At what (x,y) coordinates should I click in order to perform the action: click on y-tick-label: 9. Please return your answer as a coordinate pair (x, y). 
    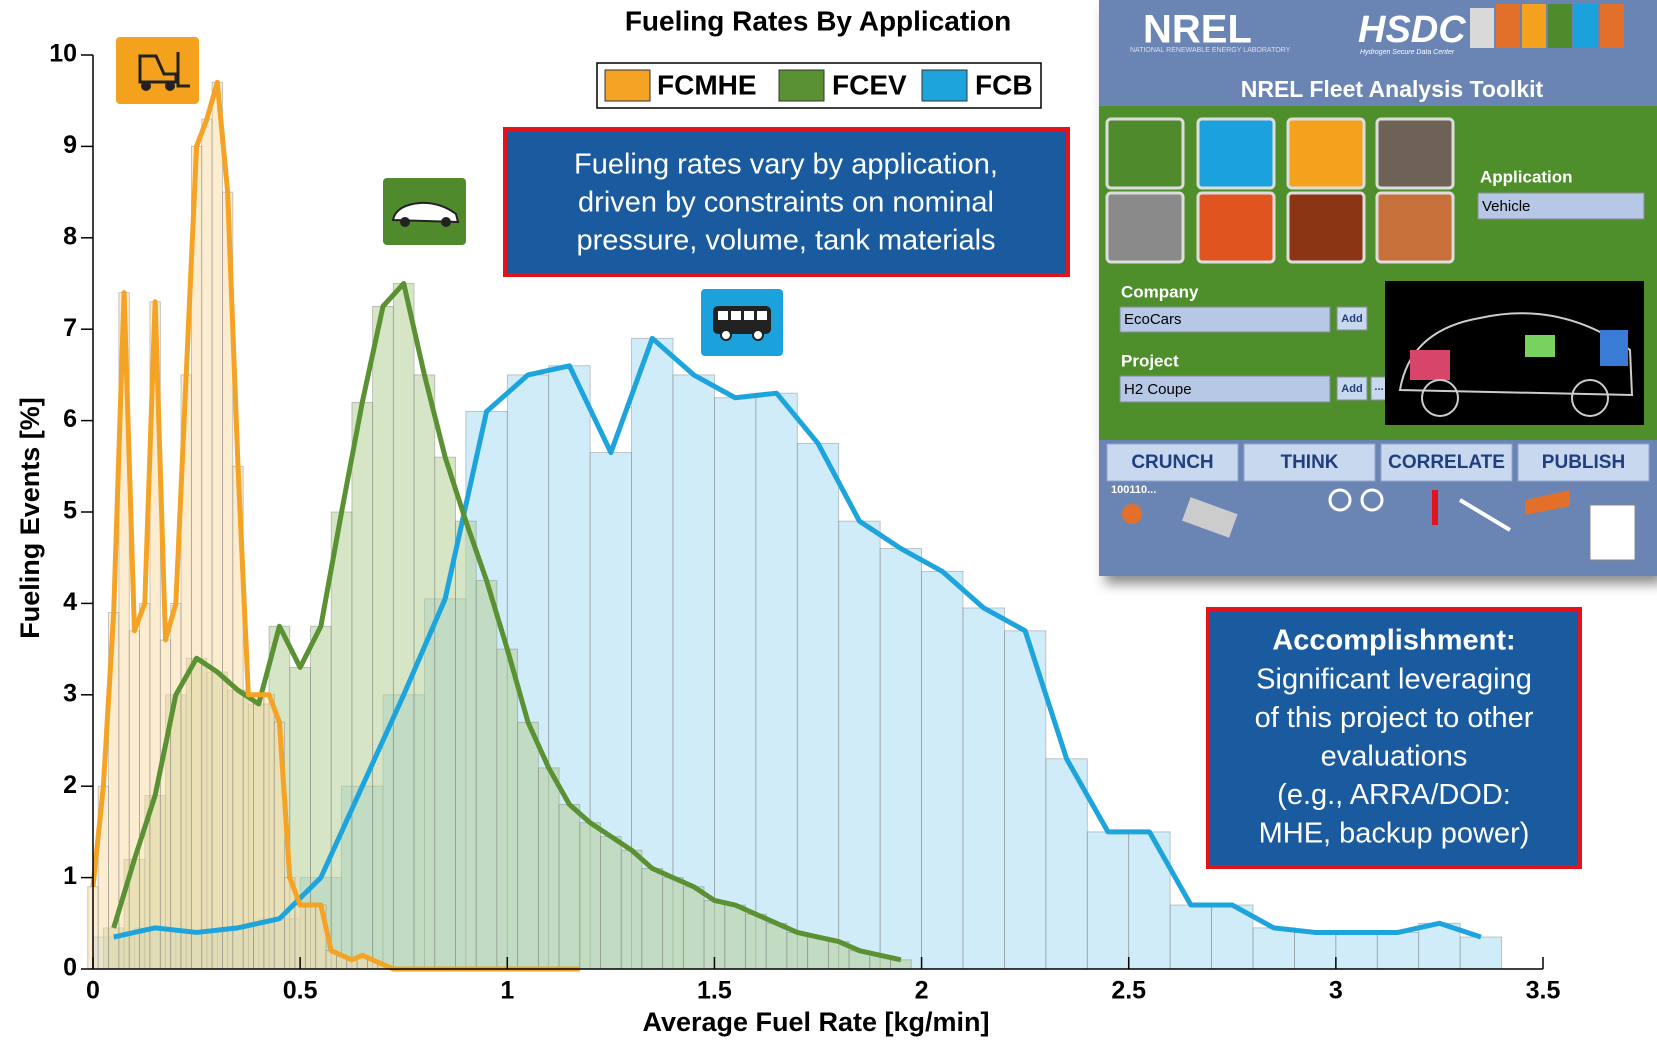
    Looking at the image, I should click on (70, 145).